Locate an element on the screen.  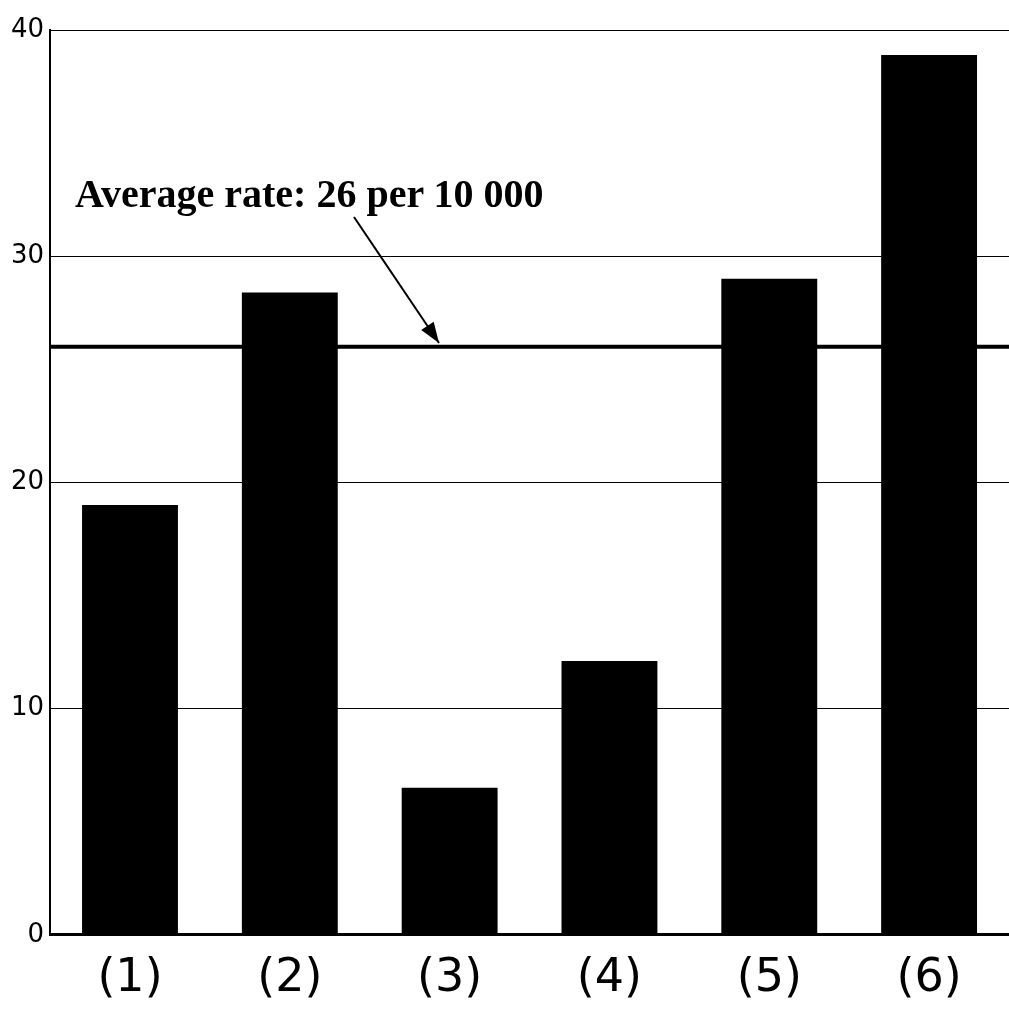
x-tick-label: (1) is located at coordinates (130, 975).